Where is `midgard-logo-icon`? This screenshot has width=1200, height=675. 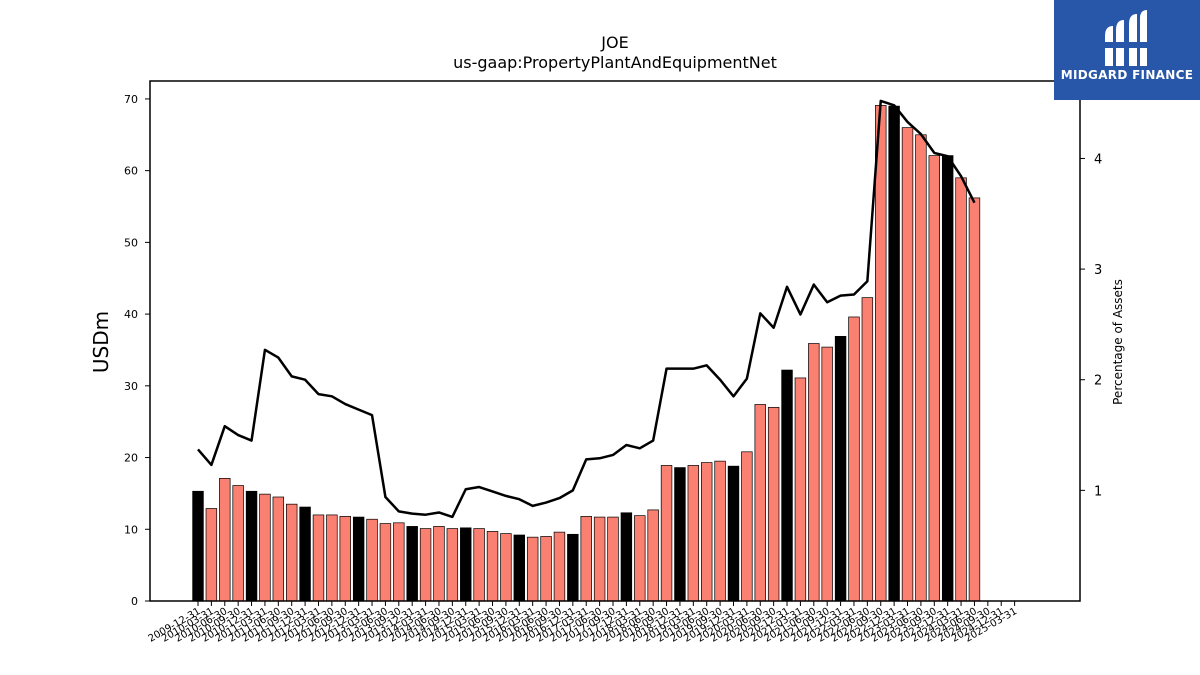 midgard-logo-icon is located at coordinates (1126, 38).